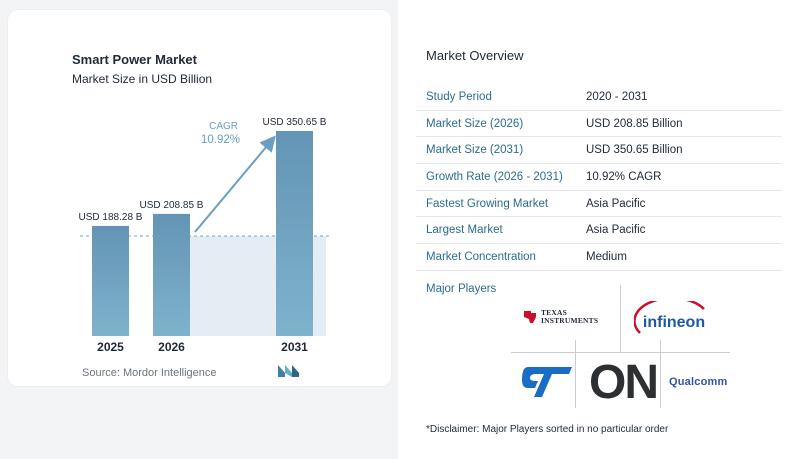  What do you see at coordinates (294, 347) in the screenshot?
I see `x-tick-2031: 2031` at bounding box center [294, 347].